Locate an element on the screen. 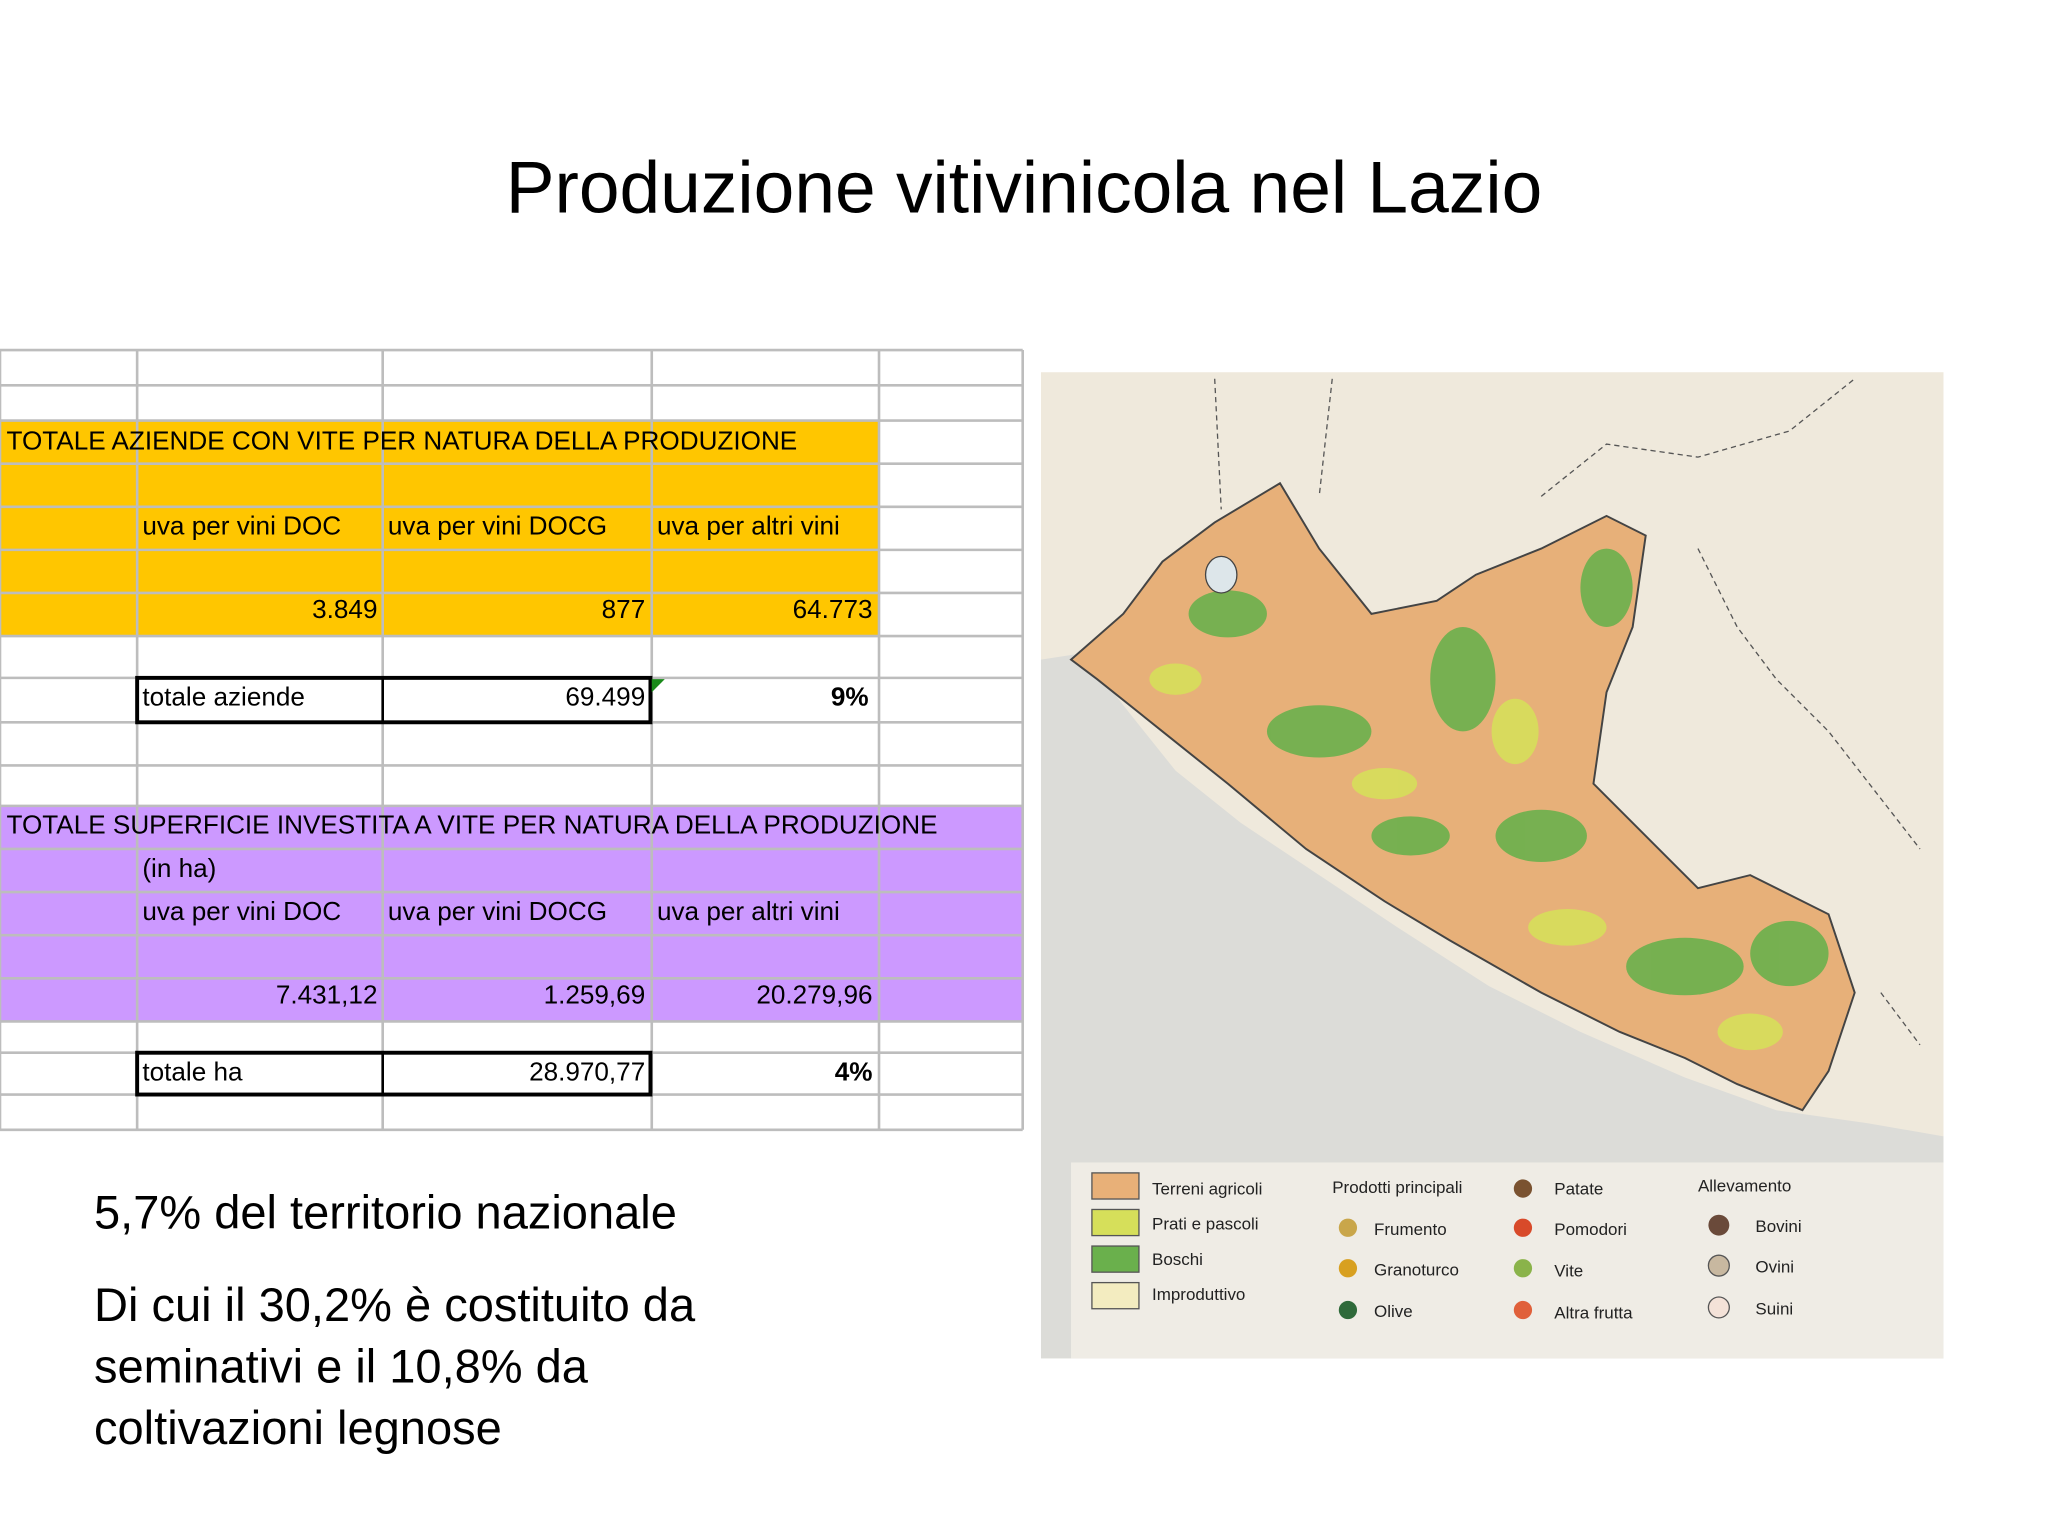 The width and height of the screenshot is (2048, 1536). cell-value: 7.431,12 is located at coordinates (327, 994).